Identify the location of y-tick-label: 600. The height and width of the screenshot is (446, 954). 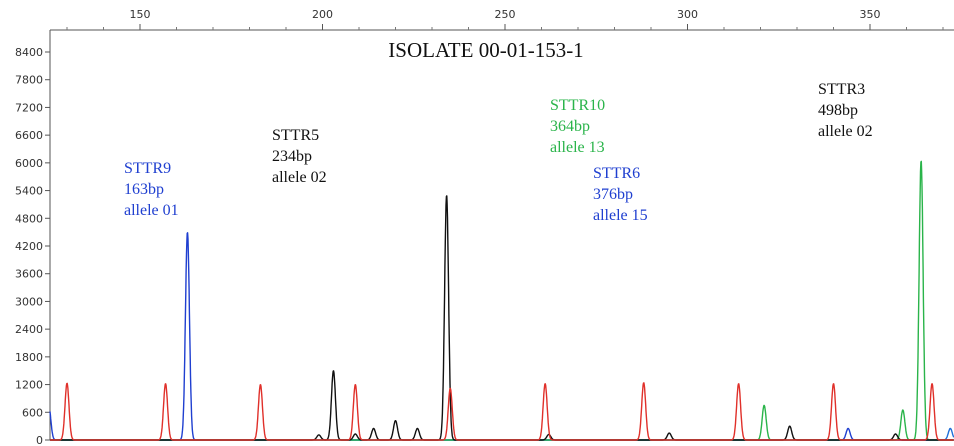
(32, 412).